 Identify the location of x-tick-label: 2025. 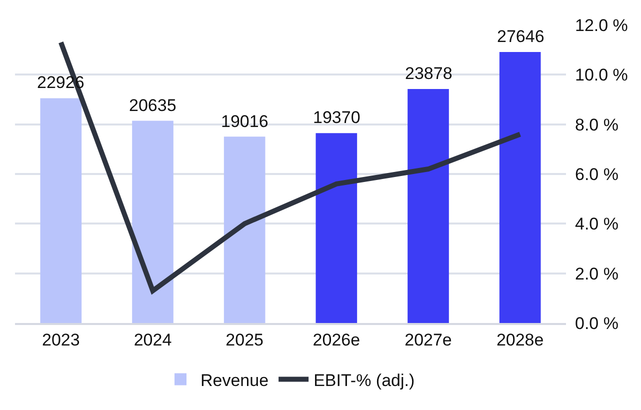
(245, 340).